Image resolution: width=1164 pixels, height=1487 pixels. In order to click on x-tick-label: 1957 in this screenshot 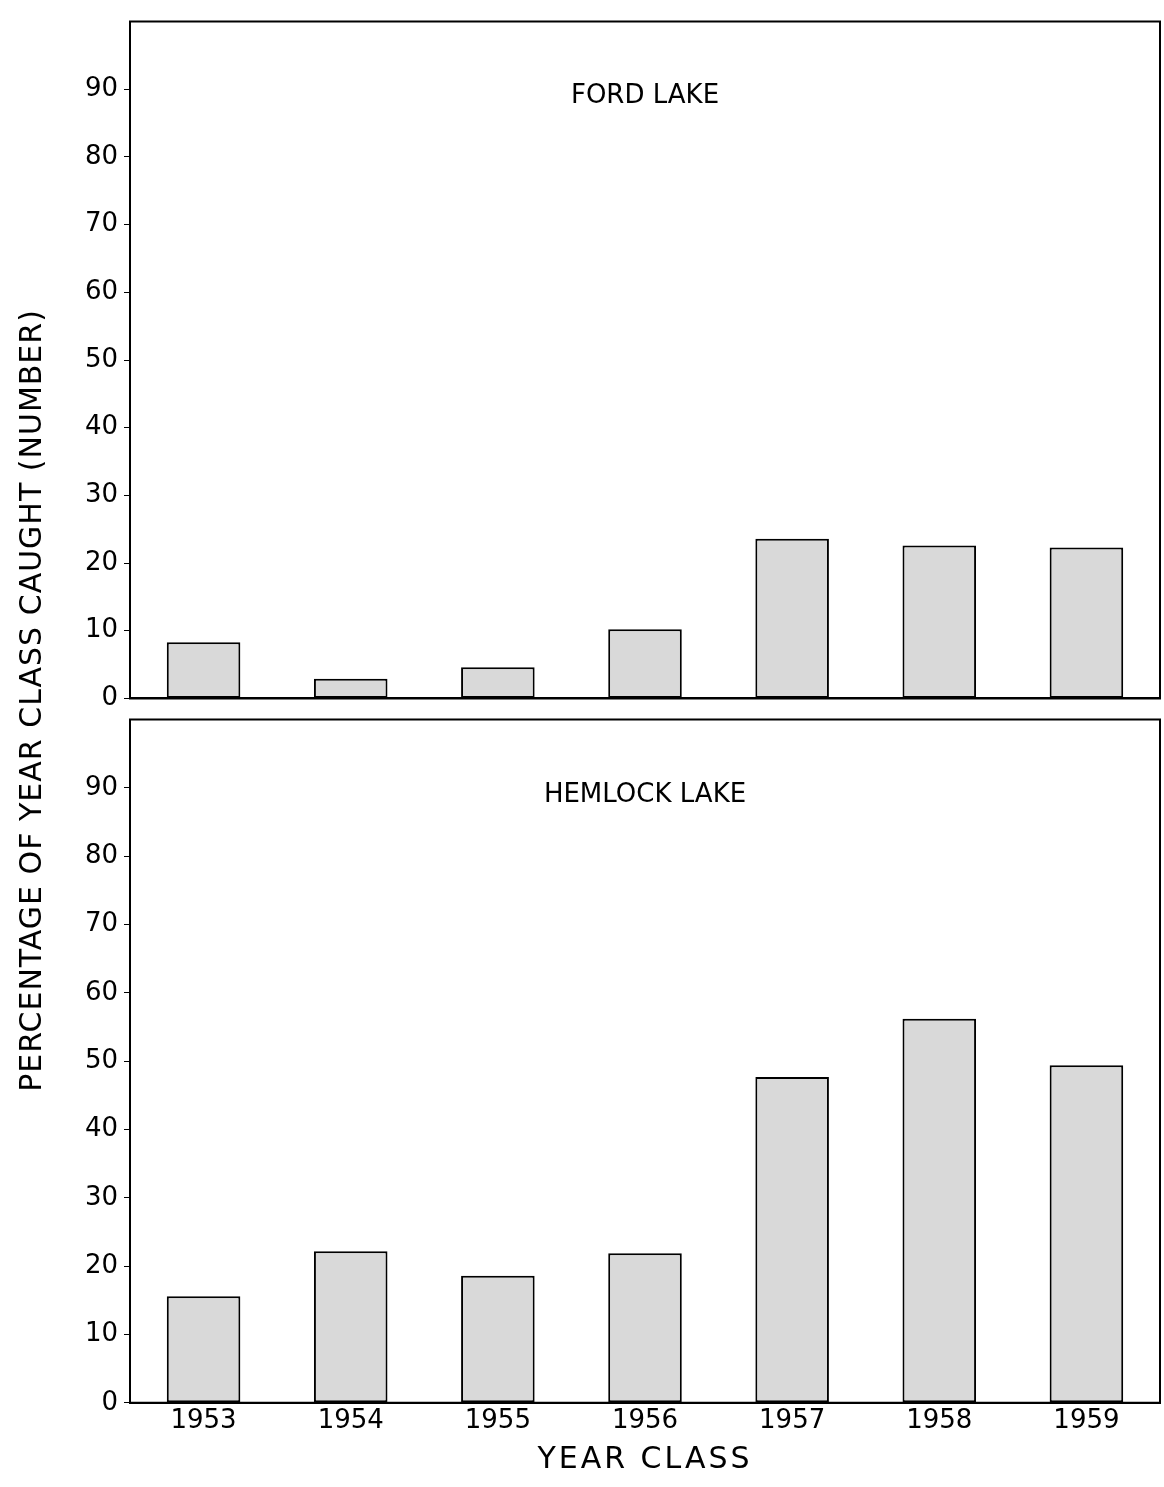, I will do `click(792, 1419)`.